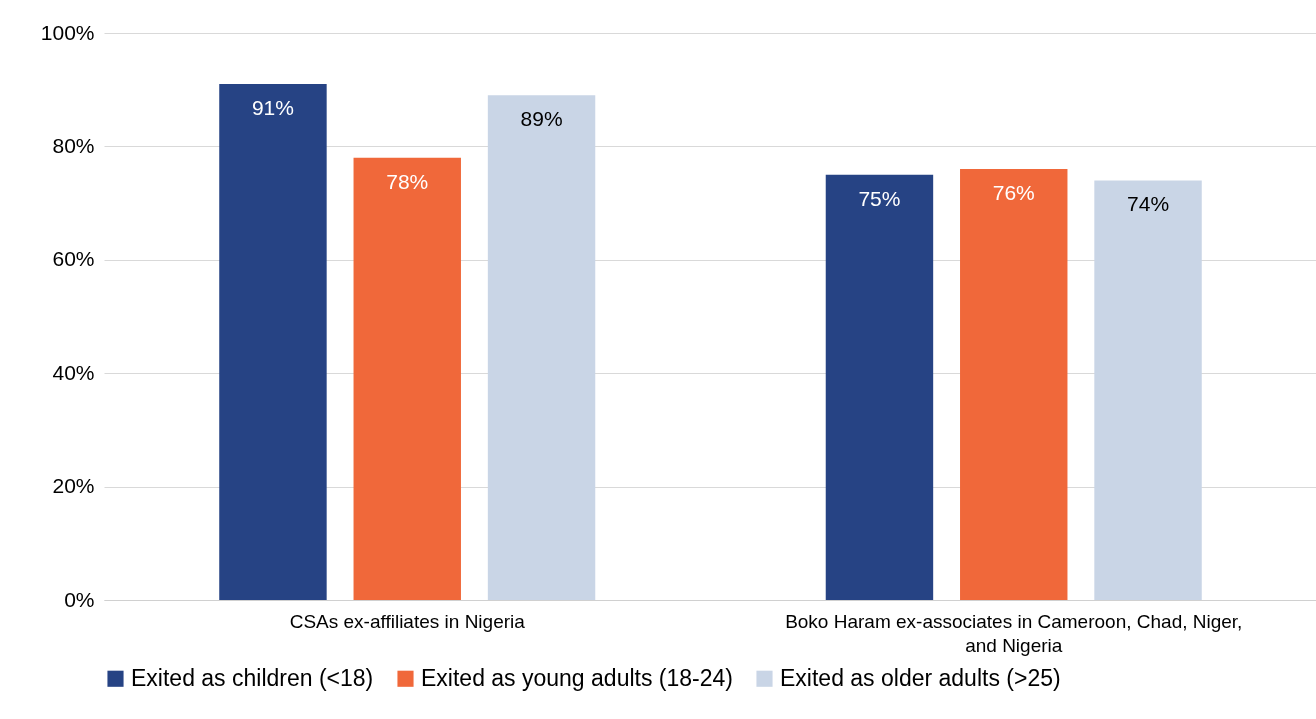 The image size is (1316, 719). Describe the element at coordinates (73, 372) in the screenshot. I see `y-tick-label: 40%` at that location.